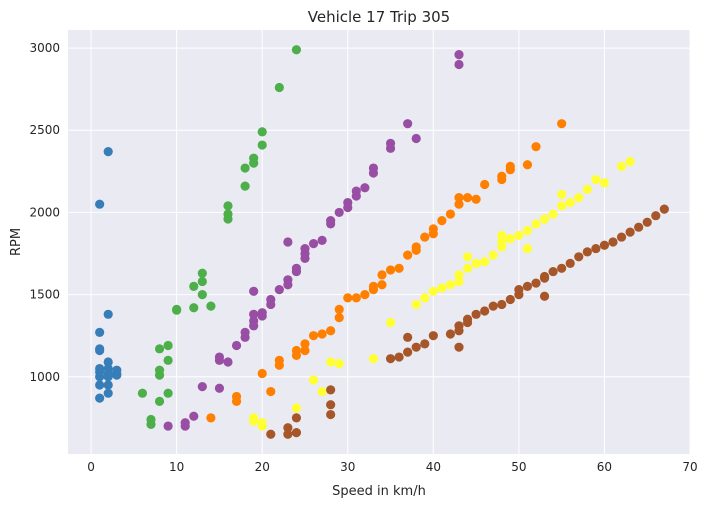 This screenshot has height=507, width=705. I want to click on chart-title: Vehicle 17 Trip 305, so click(379, 17).